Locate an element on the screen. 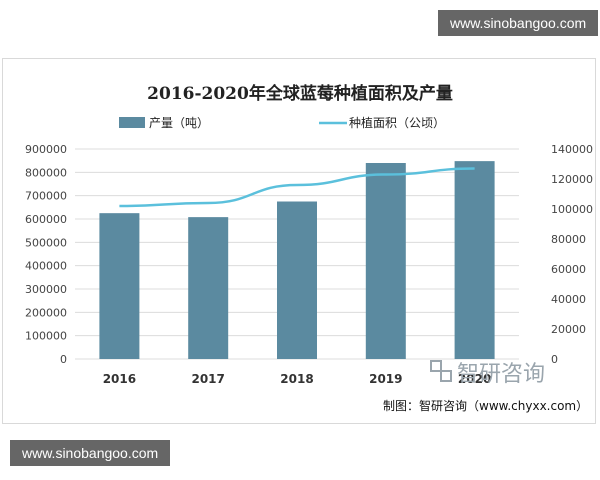 The image size is (600, 480). x-label-2020: 2020 is located at coordinates (474, 379).